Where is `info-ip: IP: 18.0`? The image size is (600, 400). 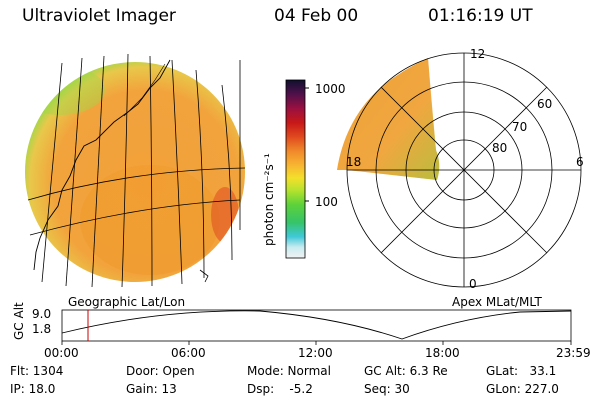
info-ip: IP: 18.0 is located at coordinates (33, 389).